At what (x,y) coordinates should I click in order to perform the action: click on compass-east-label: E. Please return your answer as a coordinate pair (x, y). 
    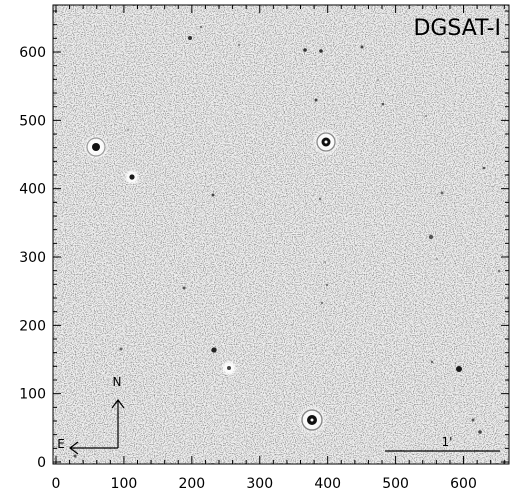
    Looking at the image, I should click on (61, 444).